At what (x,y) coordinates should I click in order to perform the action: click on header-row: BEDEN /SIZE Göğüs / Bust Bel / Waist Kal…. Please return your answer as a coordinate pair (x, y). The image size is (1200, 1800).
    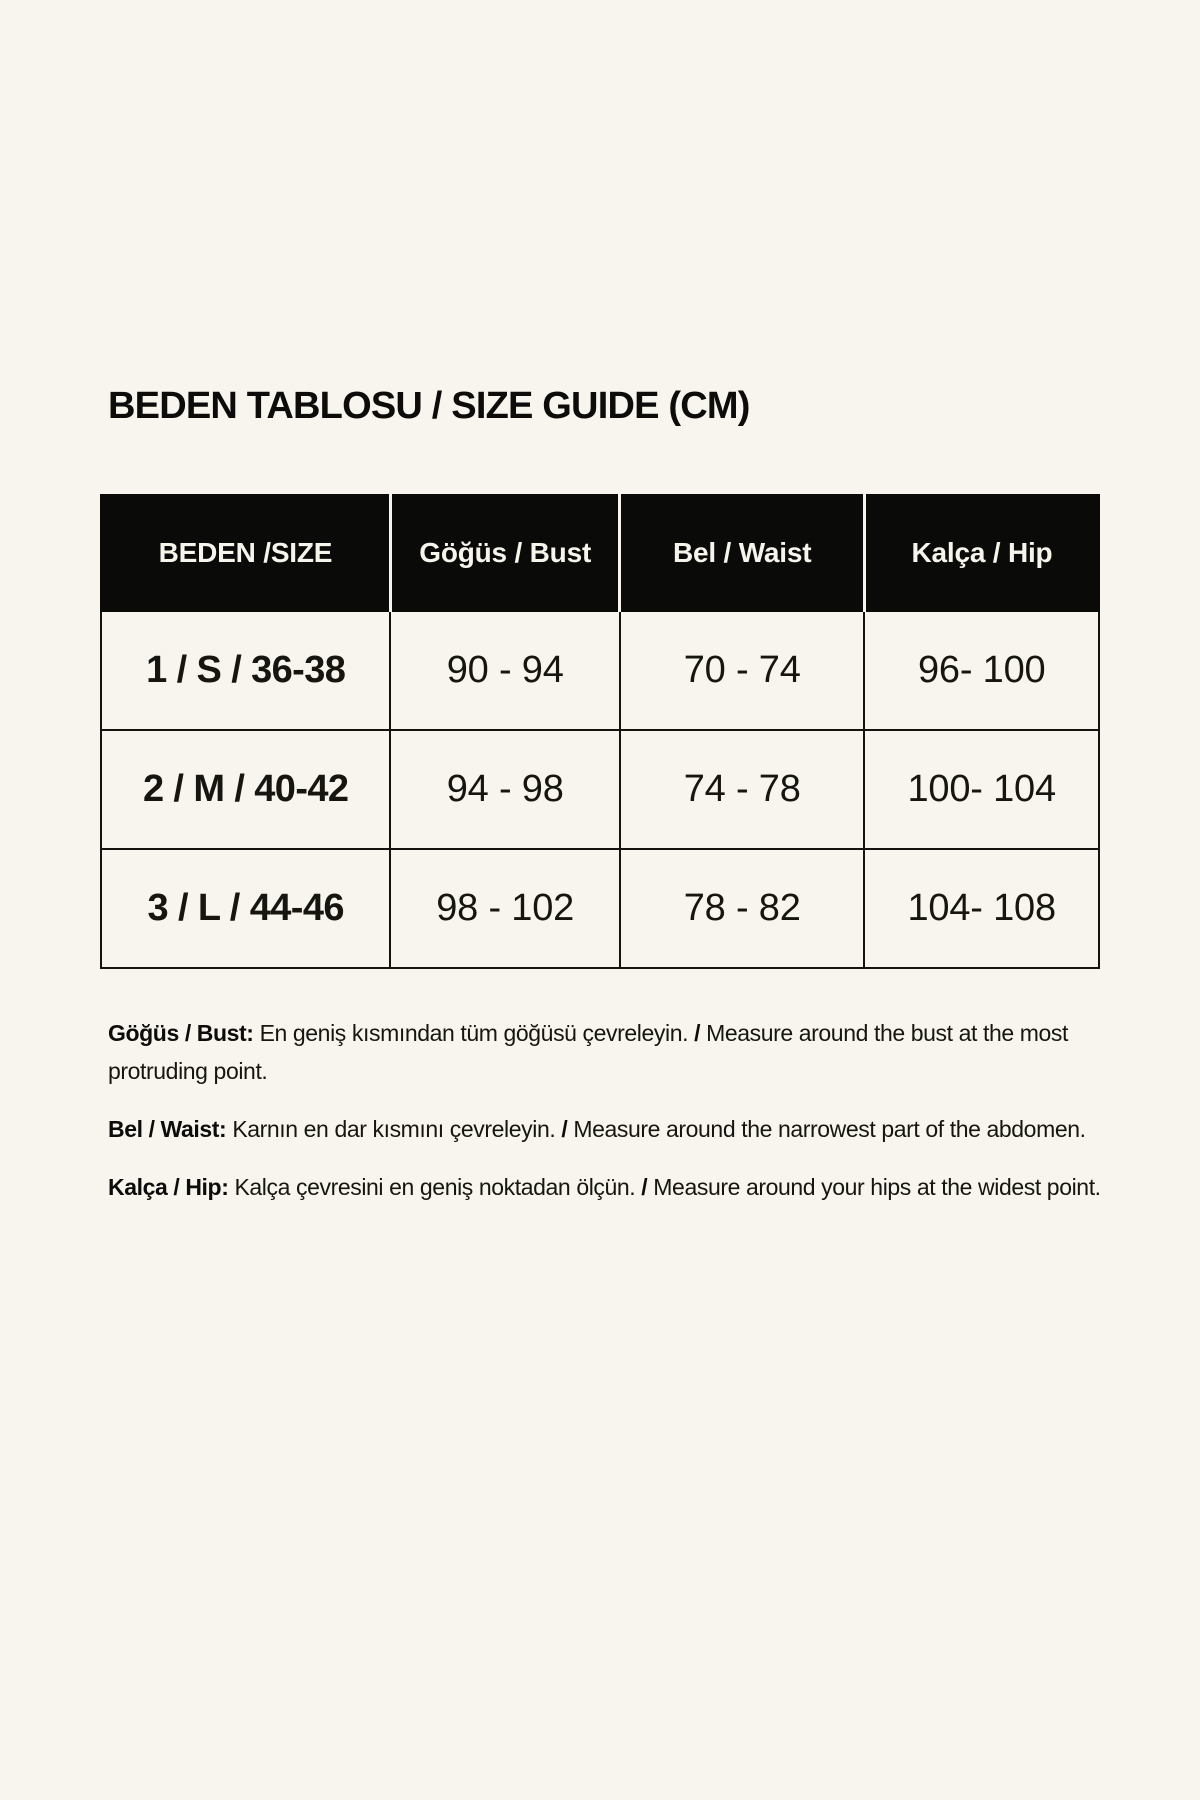
    Looking at the image, I should click on (599, 553).